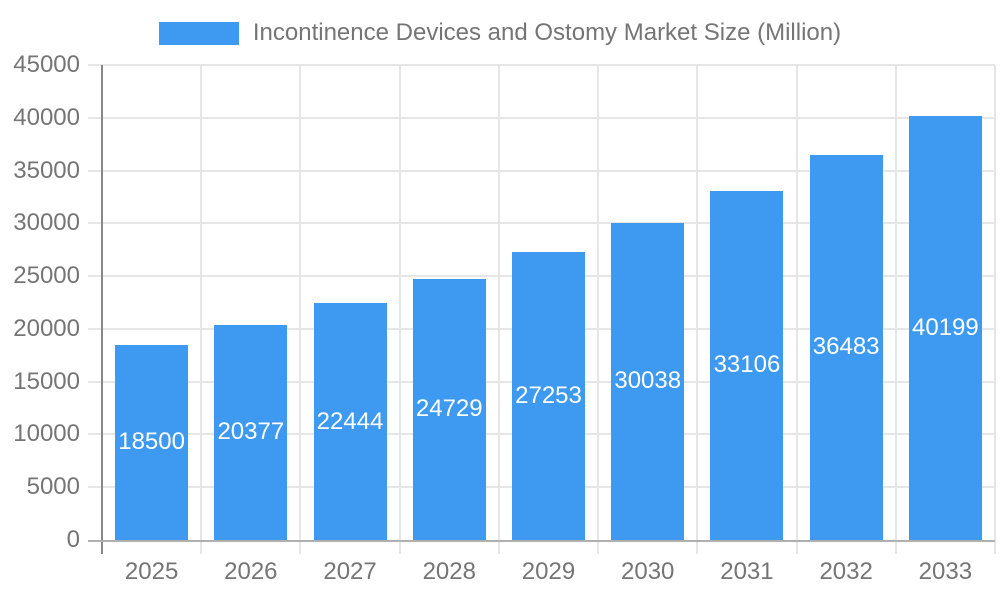  What do you see at coordinates (350, 571) in the screenshot?
I see `x-tick-label: 2027` at bounding box center [350, 571].